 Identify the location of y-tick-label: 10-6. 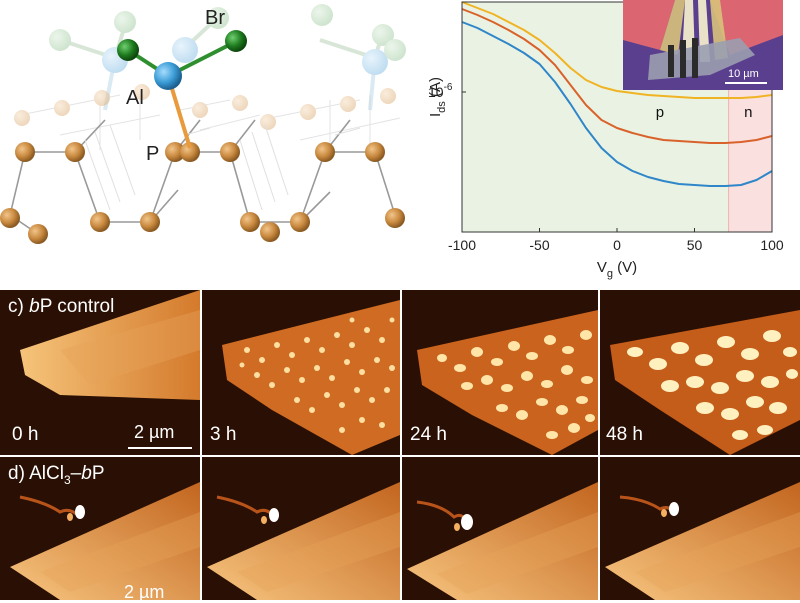
(440, 91).